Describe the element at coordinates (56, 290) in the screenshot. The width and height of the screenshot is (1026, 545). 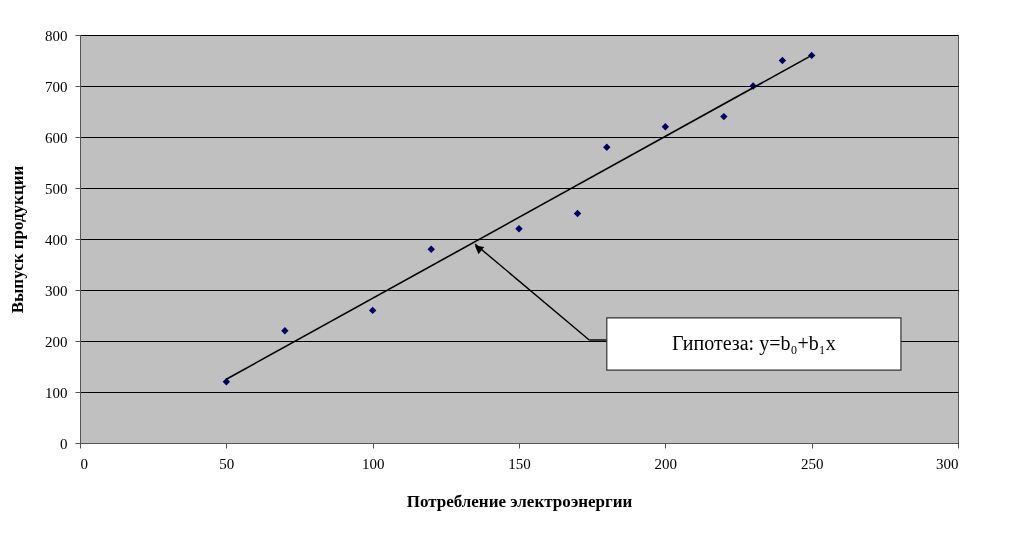
I see `y-tick-label: 300` at that location.